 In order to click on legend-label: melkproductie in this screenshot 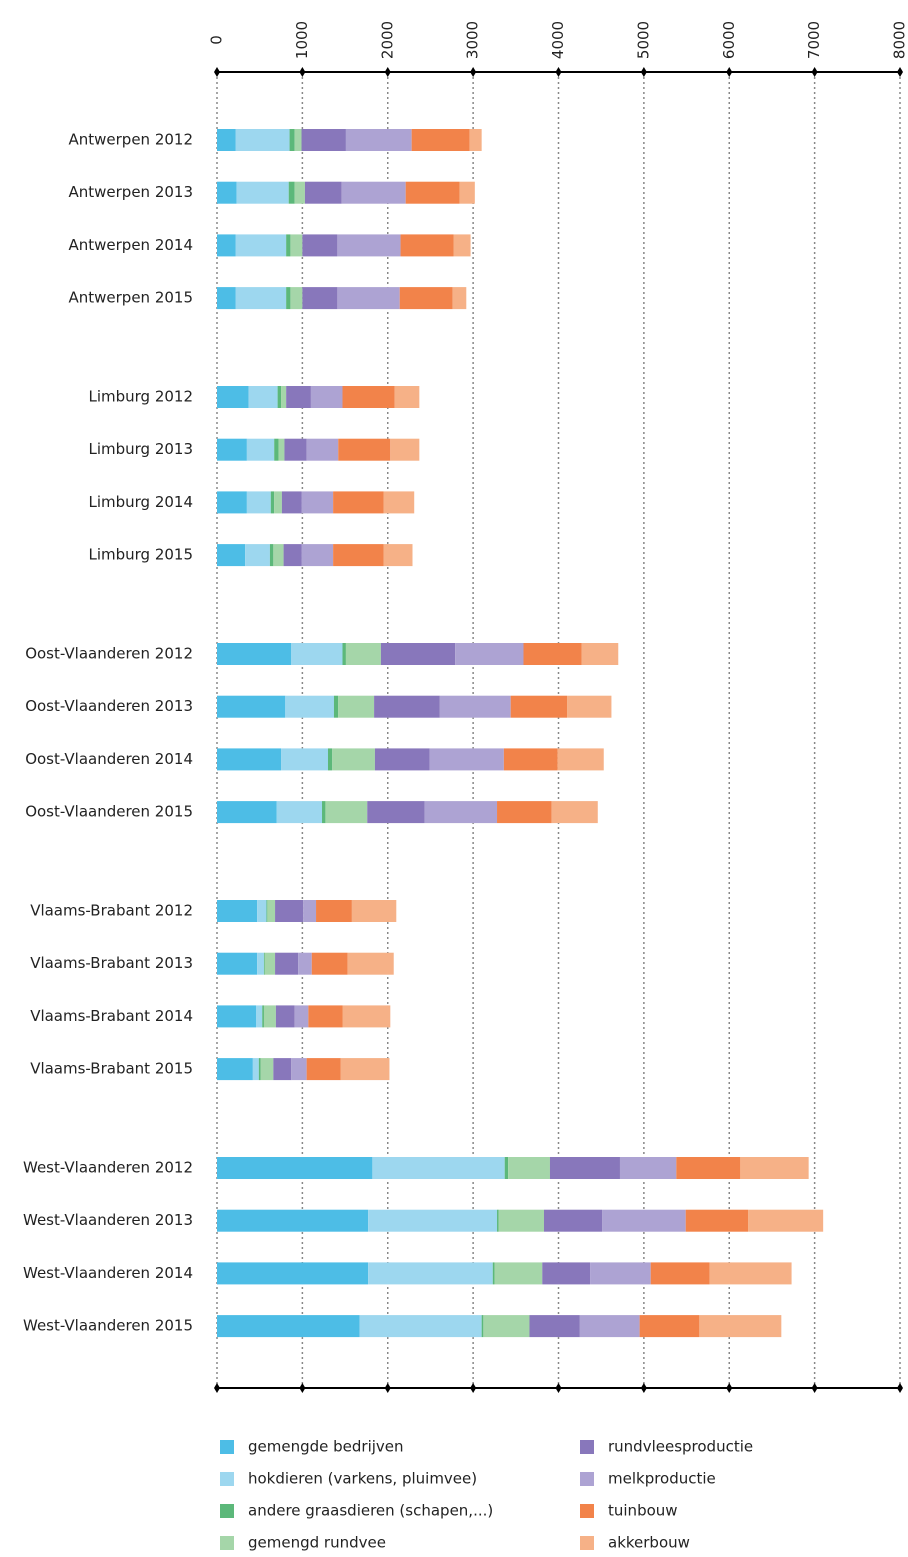, I will do `click(662, 1479)`.